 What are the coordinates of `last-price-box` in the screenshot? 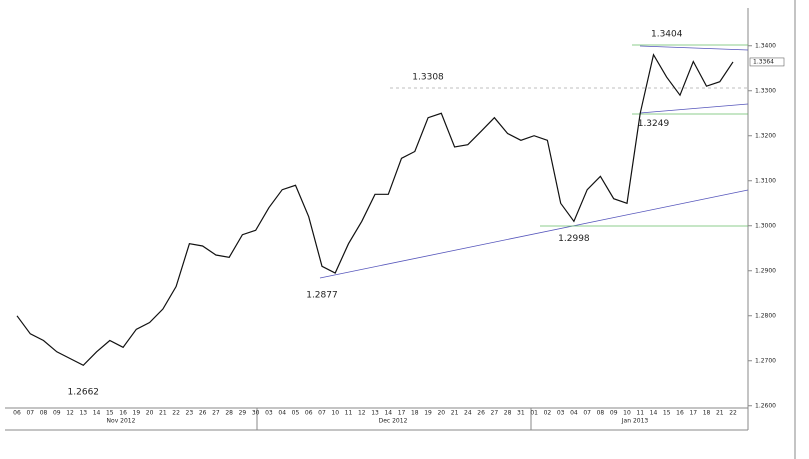 It's located at (767, 62).